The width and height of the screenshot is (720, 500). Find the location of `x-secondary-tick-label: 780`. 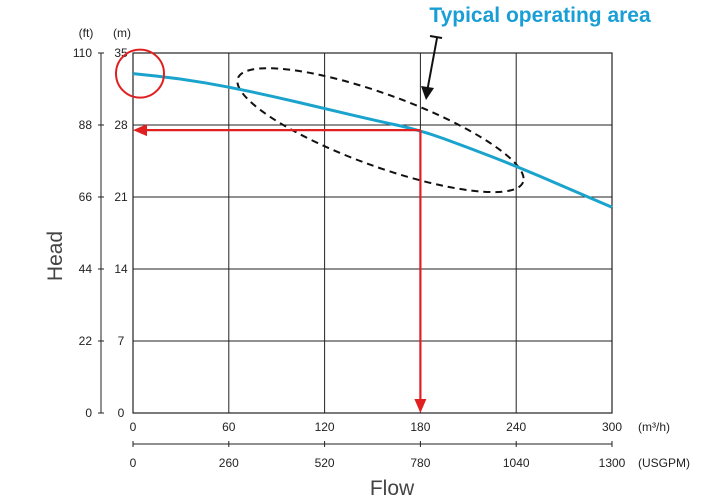

x-secondary-tick-label: 780 is located at coordinates (420, 463).